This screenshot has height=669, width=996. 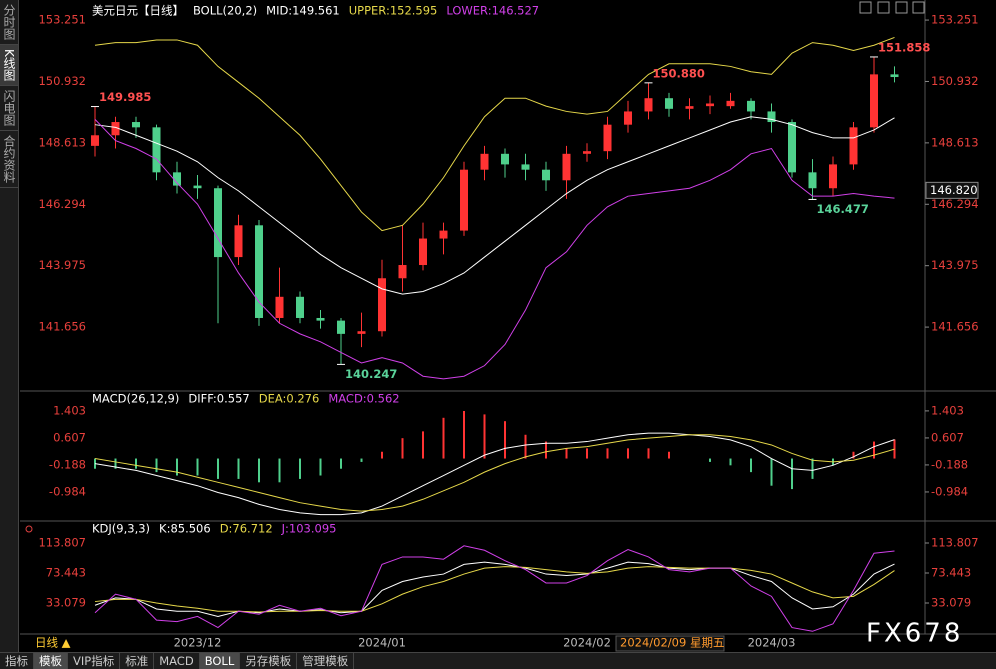 I want to click on legend-label: K:85.506, so click(x=185, y=529).